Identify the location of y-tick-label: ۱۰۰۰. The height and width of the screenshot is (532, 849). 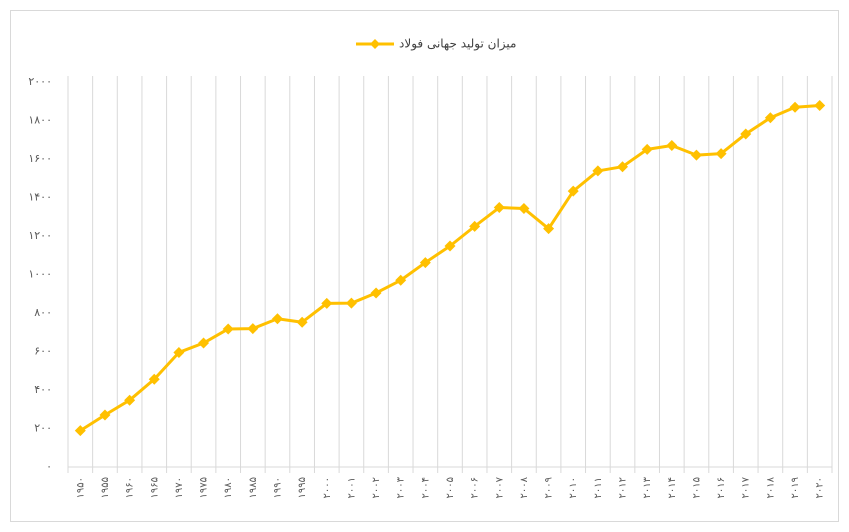
(40, 274).